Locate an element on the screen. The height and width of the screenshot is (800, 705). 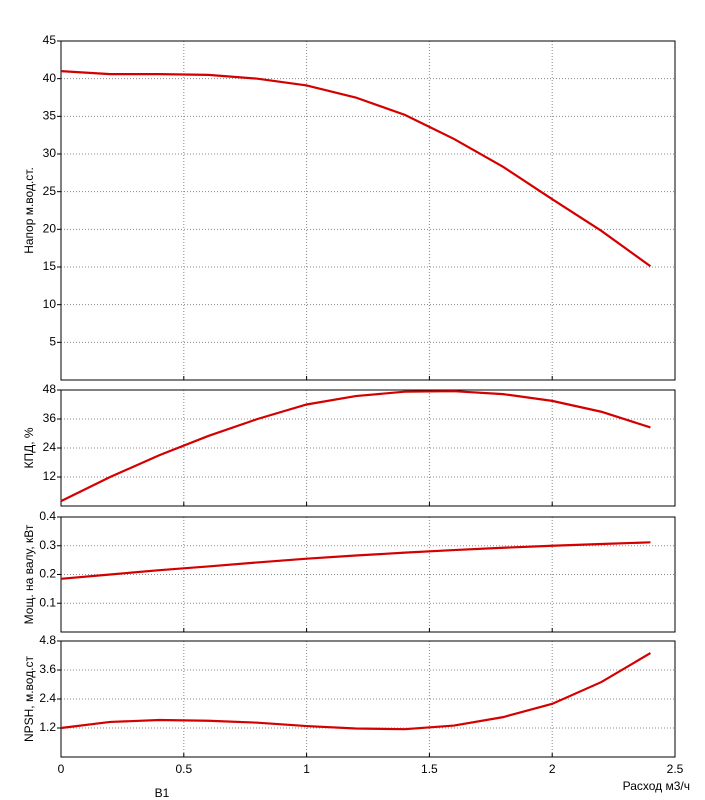
y-tick-label: 45 is located at coordinates (50, 40).